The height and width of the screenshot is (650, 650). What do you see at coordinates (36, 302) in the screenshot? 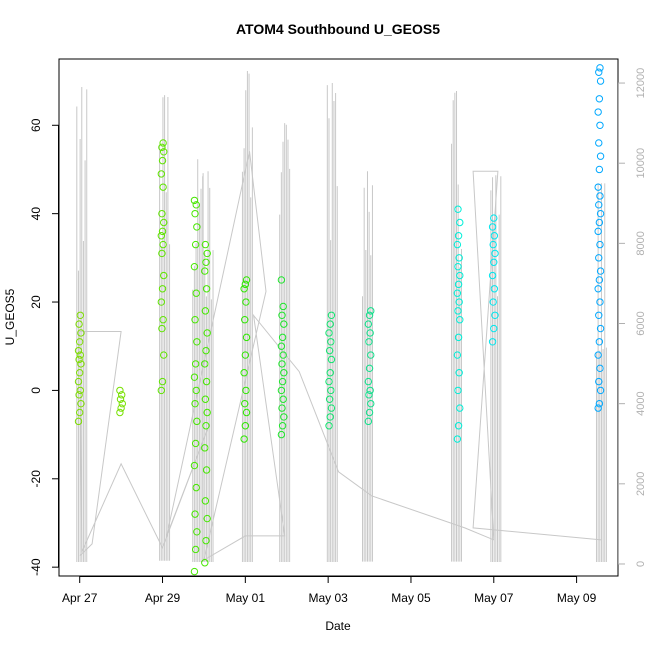
I see `y-tick-label: 20` at bounding box center [36, 302].